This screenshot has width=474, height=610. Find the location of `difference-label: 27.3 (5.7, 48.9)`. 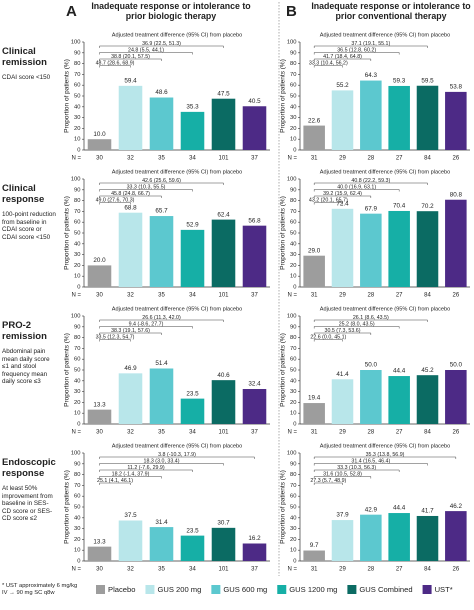

difference-label: 27.3 (5.7, 48.9) is located at coordinates (328, 481).